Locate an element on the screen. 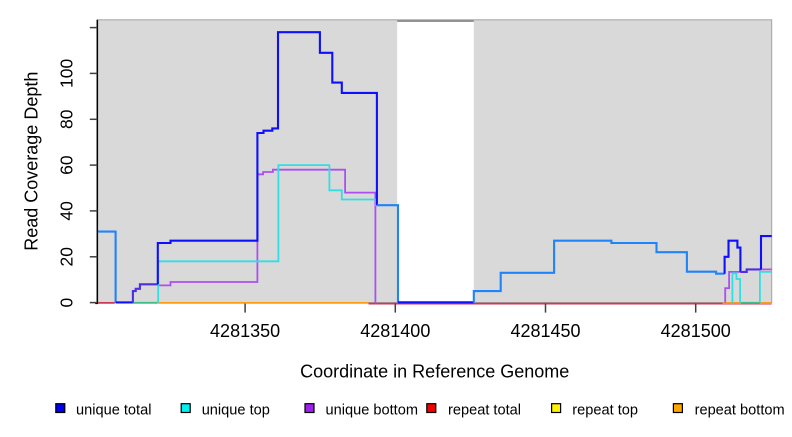 Image resolution: width=792 pixels, height=437 pixels. svg-text: Read Coverage Depth is located at coordinates (32, 161).